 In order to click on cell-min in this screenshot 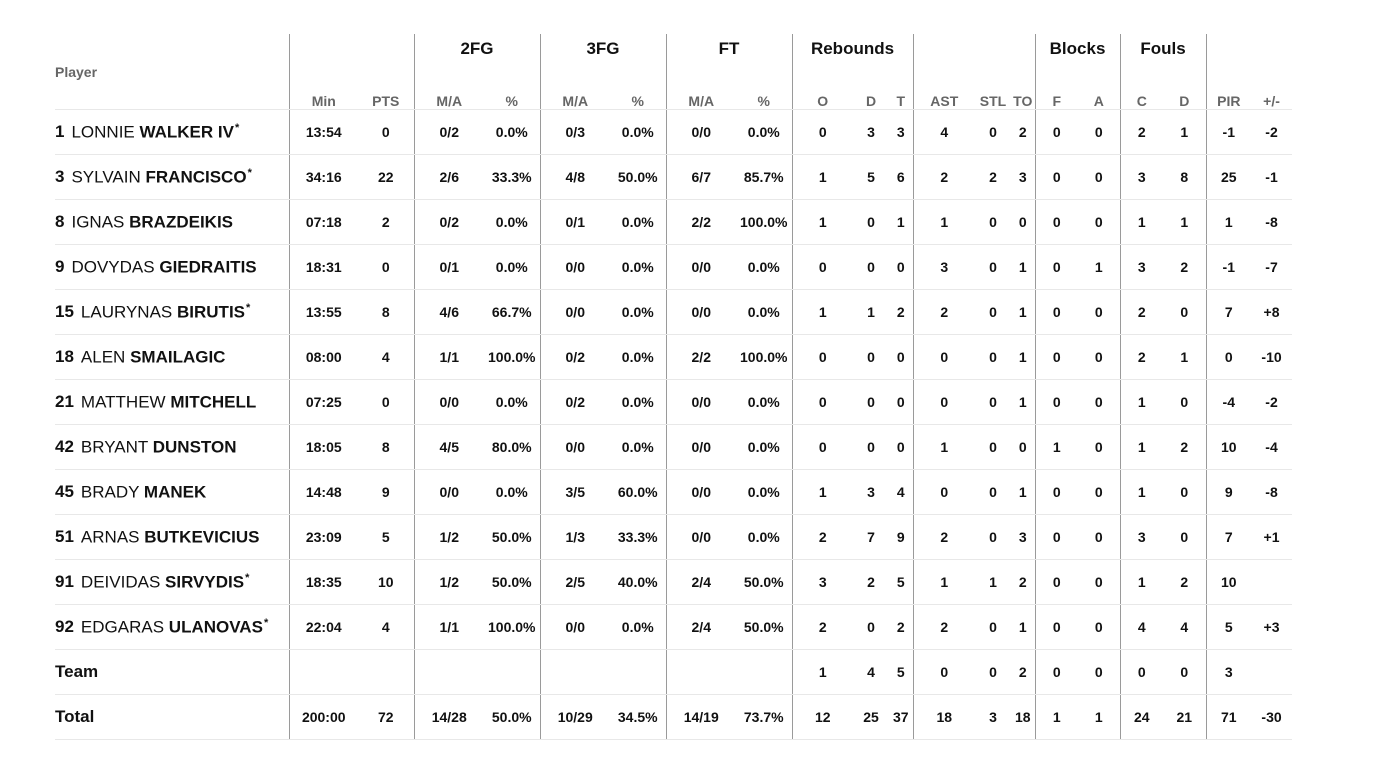, I will do `click(323, 672)`.